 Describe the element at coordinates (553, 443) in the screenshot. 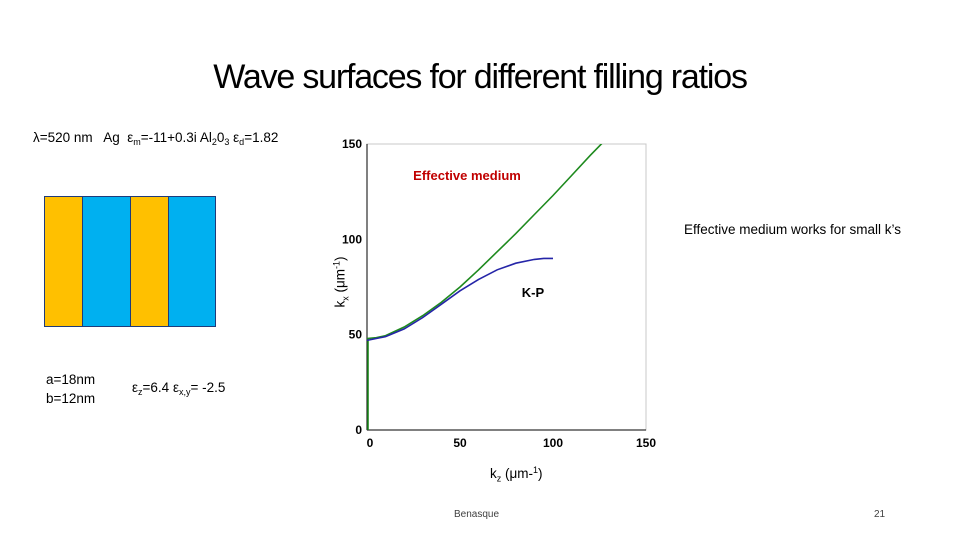

I see `x-tick-label: 100` at that location.